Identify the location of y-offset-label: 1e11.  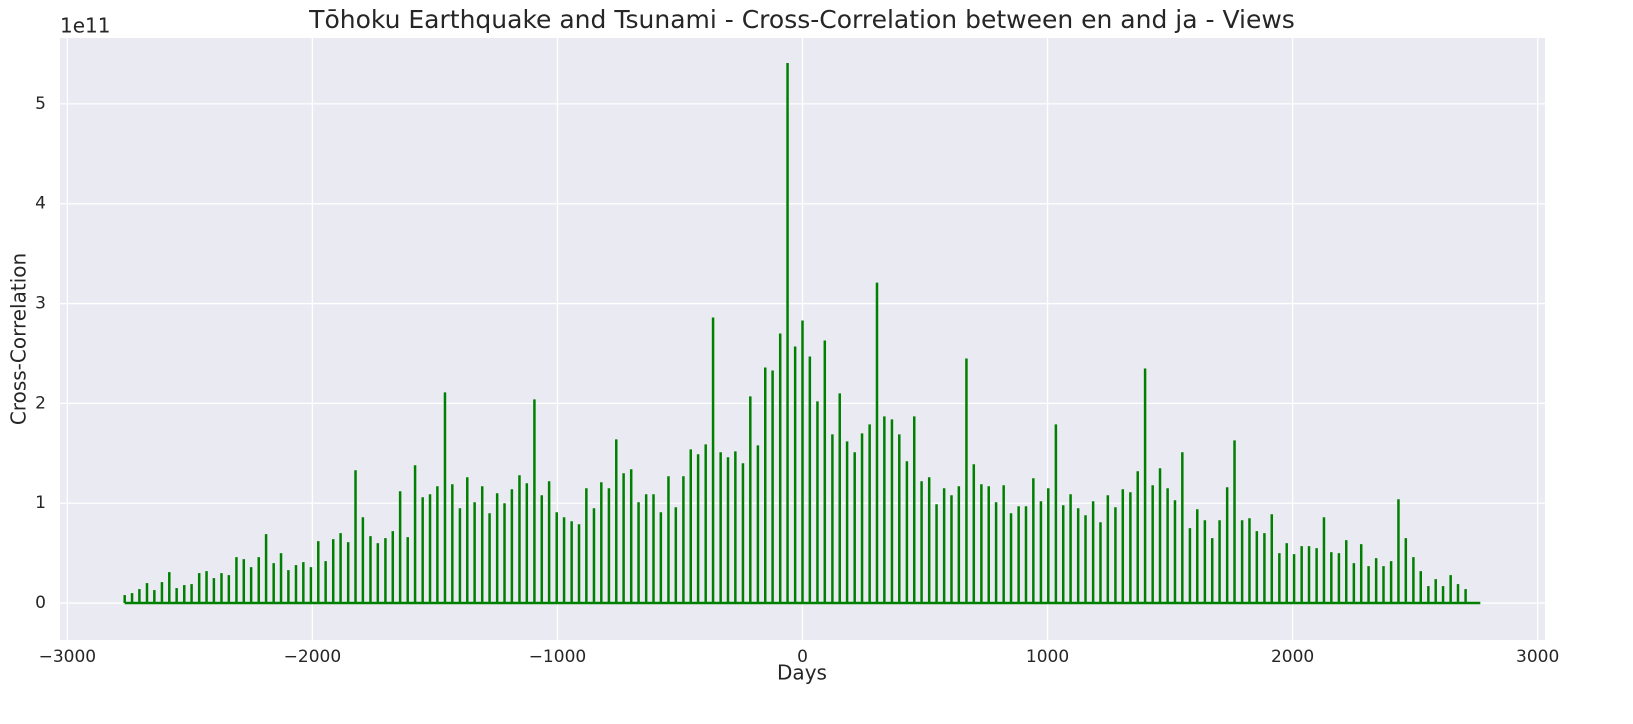
(85, 26).